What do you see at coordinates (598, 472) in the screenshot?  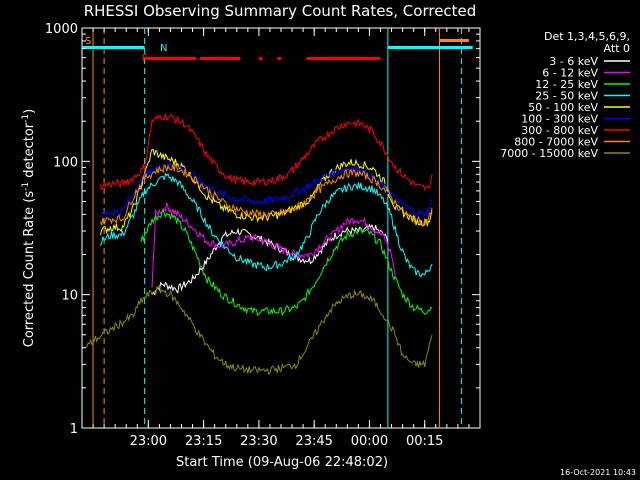 I see `footer-timestamp: 16-Oct-2021 10:43` at bounding box center [598, 472].